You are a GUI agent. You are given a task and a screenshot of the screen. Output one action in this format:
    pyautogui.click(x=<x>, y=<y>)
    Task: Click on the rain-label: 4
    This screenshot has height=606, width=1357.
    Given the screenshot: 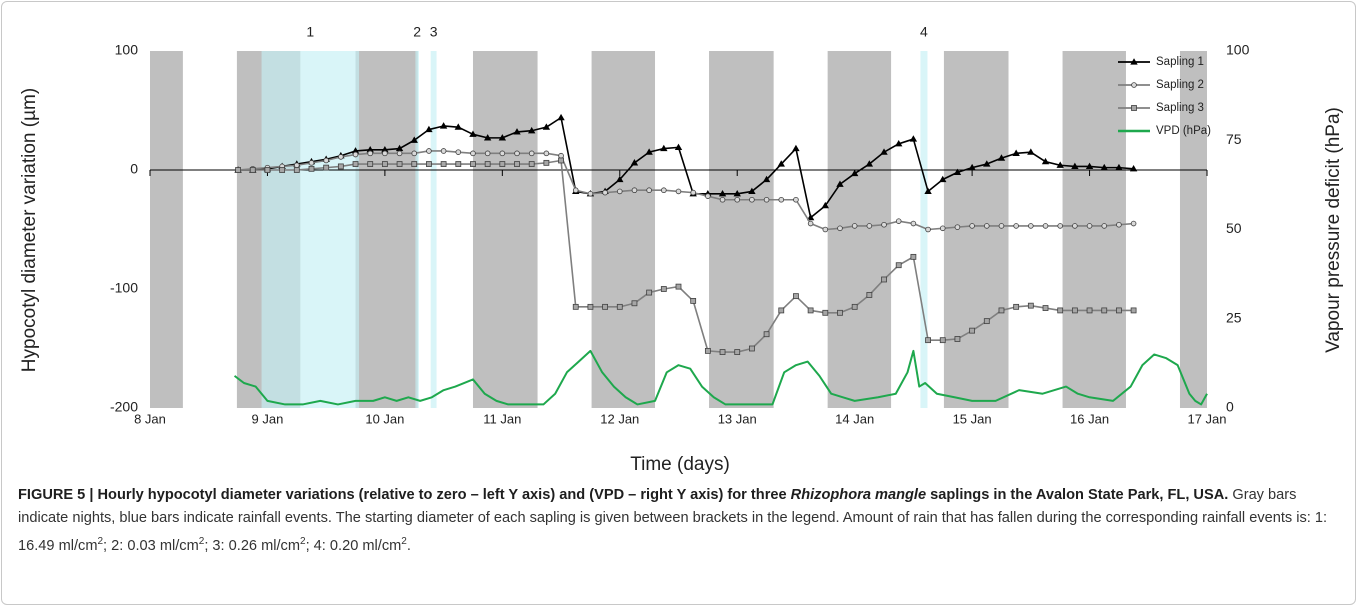 What is the action you would take?
    pyautogui.click(x=924, y=32)
    